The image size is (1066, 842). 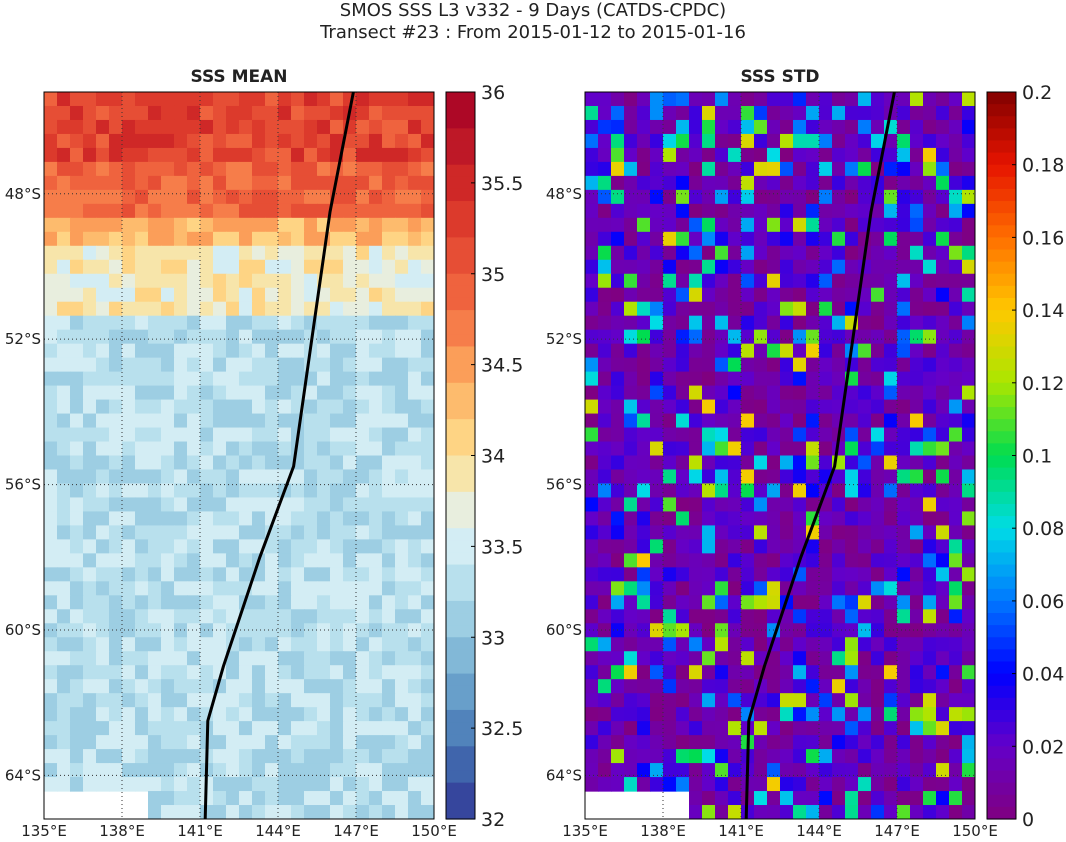 What do you see at coordinates (533, 10) in the screenshot?
I see `figure-title: SMOS SSS L3 v332 - 9 Days (CATDS-CPDC)` at bounding box center [533, 10].